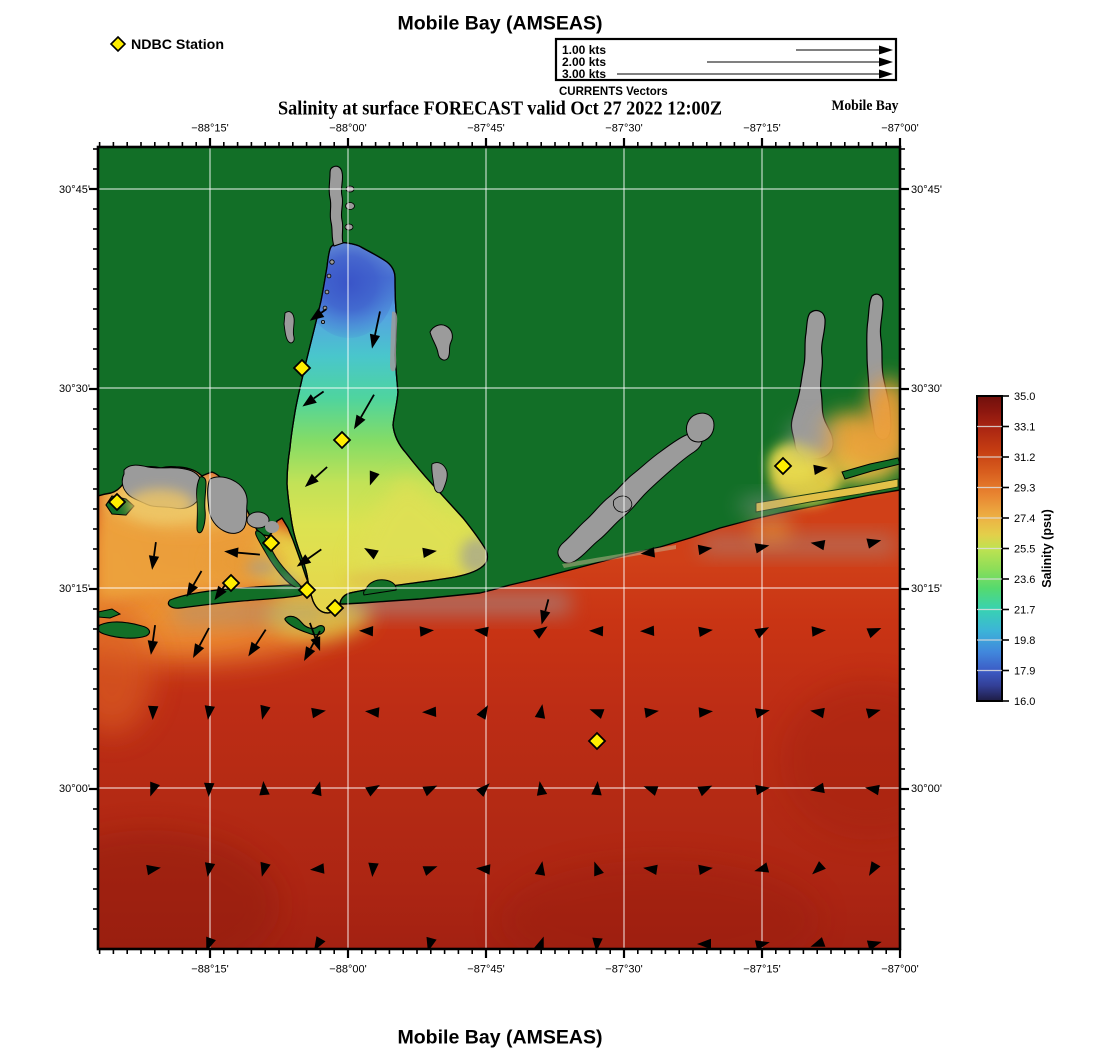 The height and width of the screenshot is (1055, 1100). I want to click on svg-text: 29.3, so click(1024, 489).